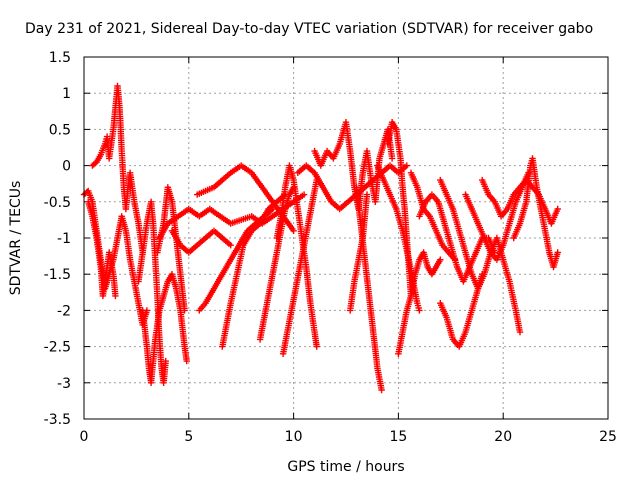  I want to click on x-axis-label: GPS time / hours, so click(345, 467).